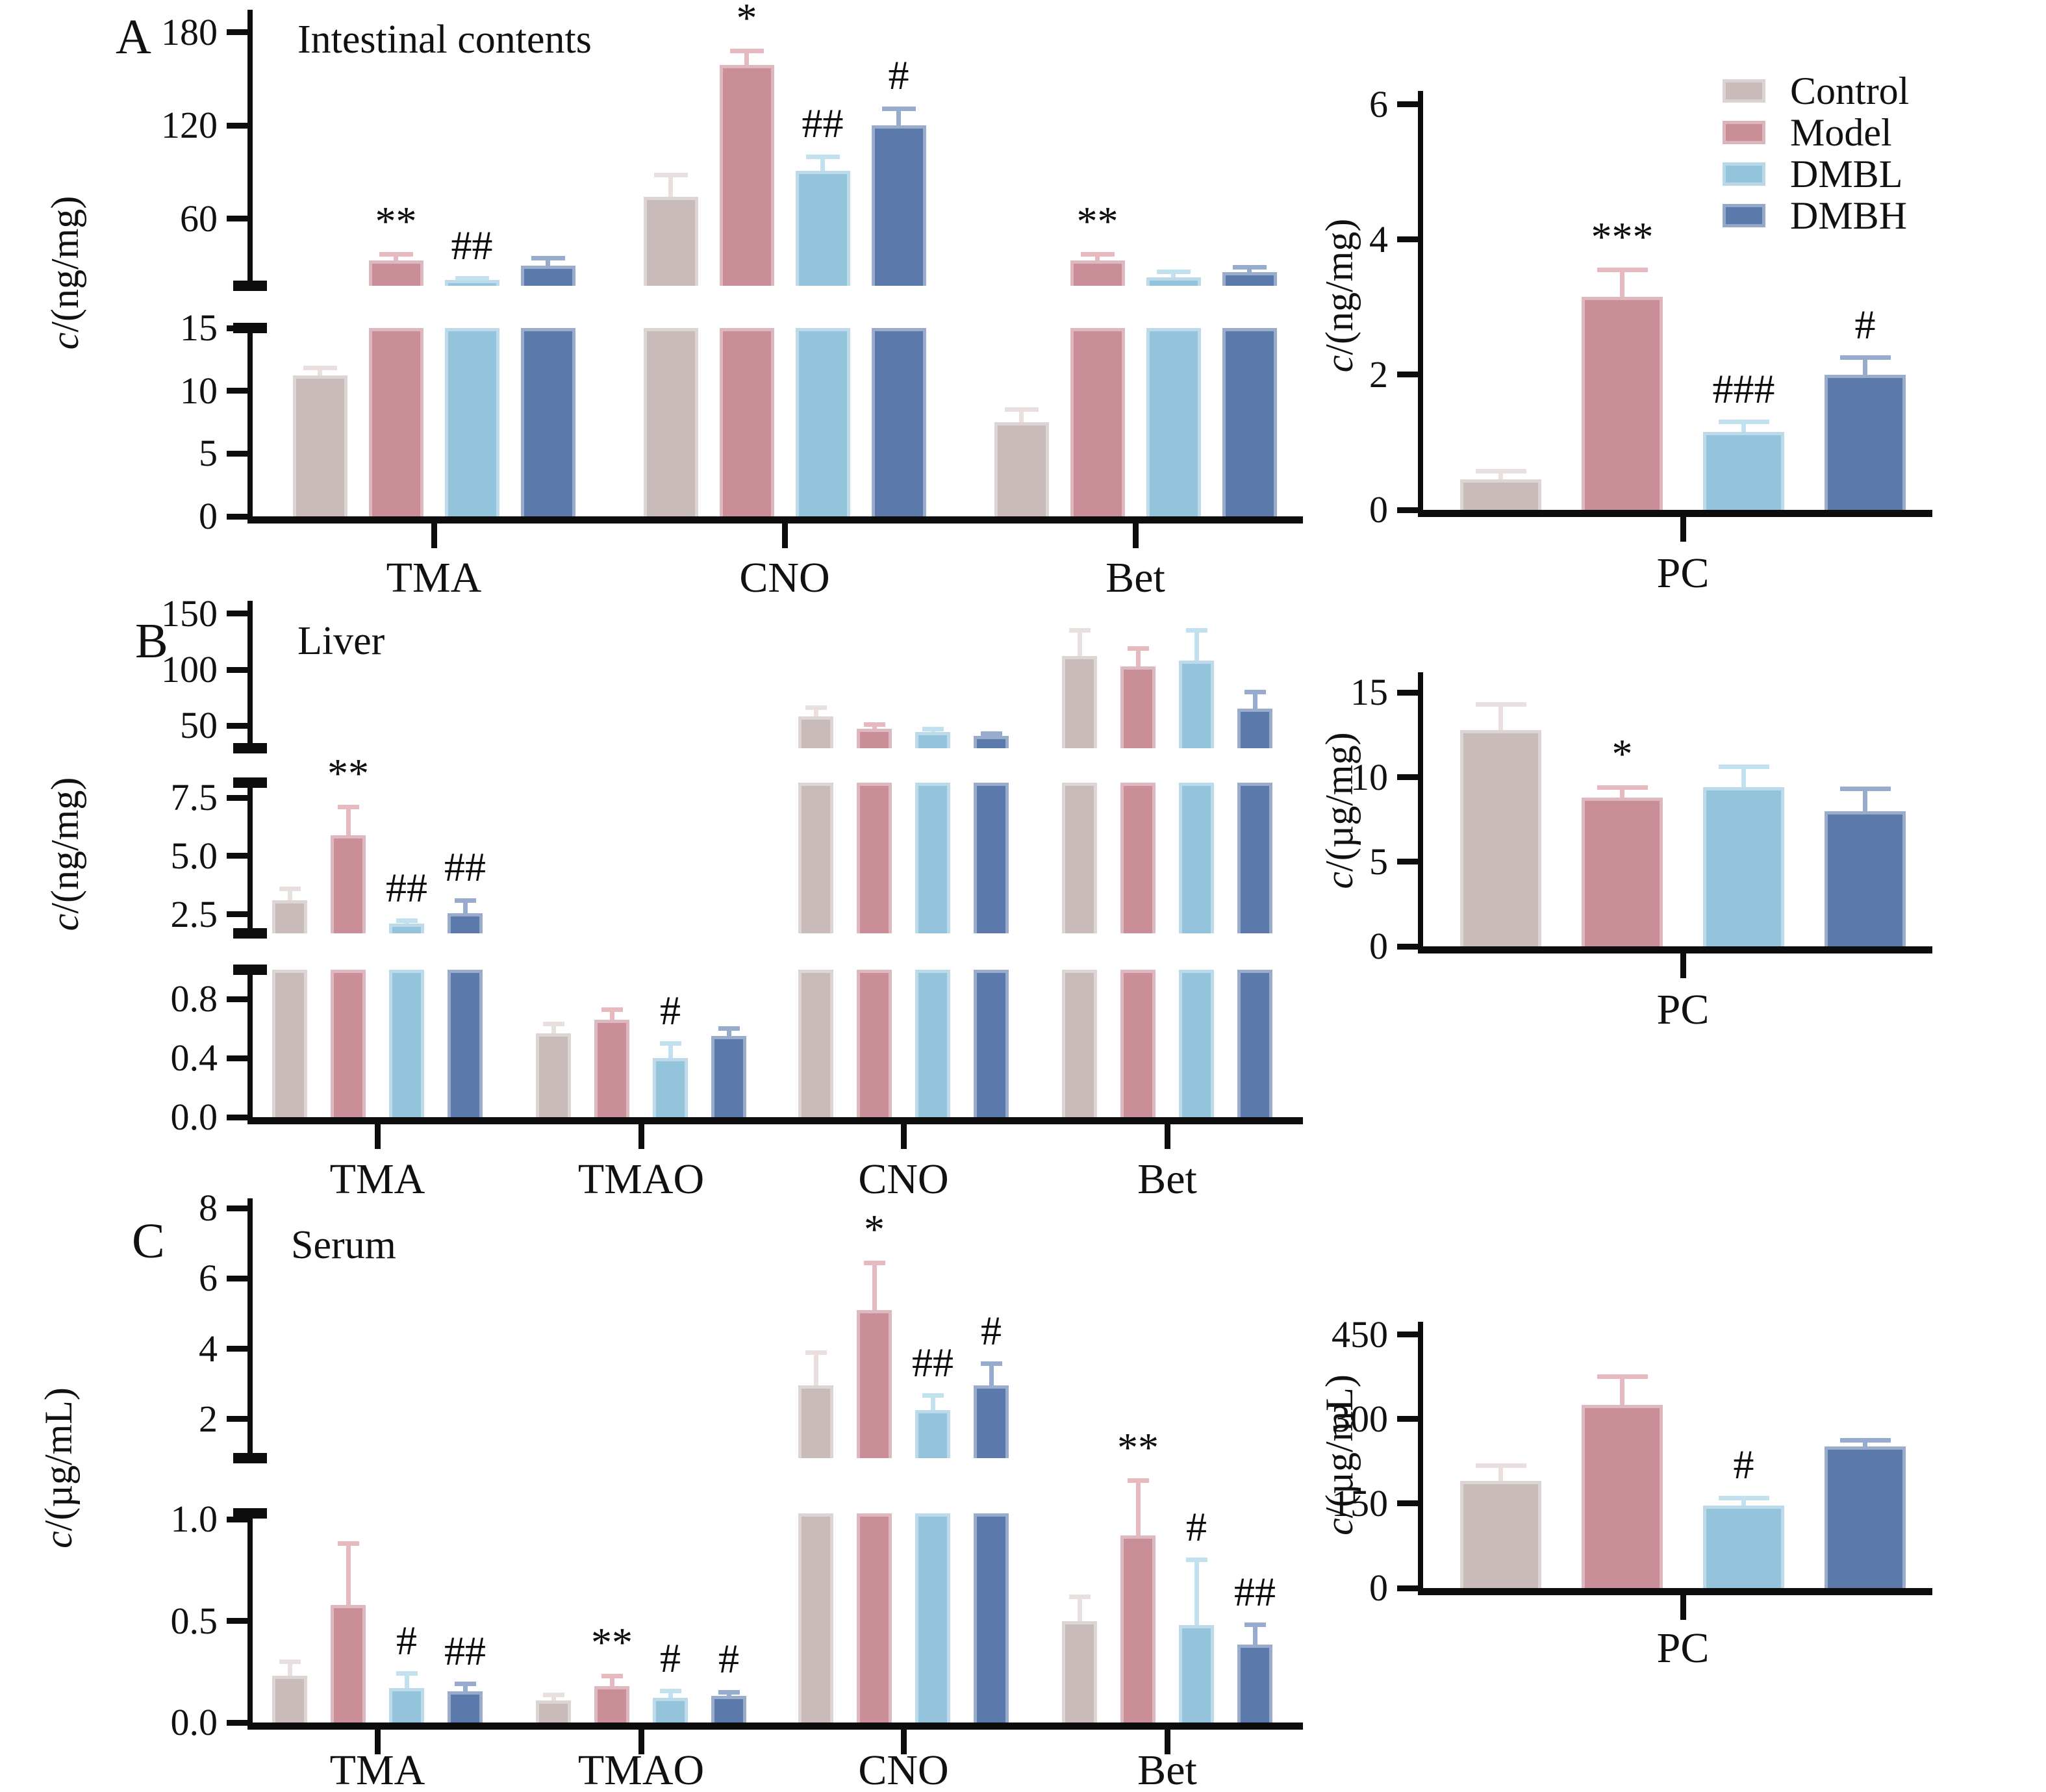 The image size is (2046, 1792). What do you see at coordinates (341, 641) in the screenshot?
I see `panel-title-liver: Liver` at bounding box center [341, 641].